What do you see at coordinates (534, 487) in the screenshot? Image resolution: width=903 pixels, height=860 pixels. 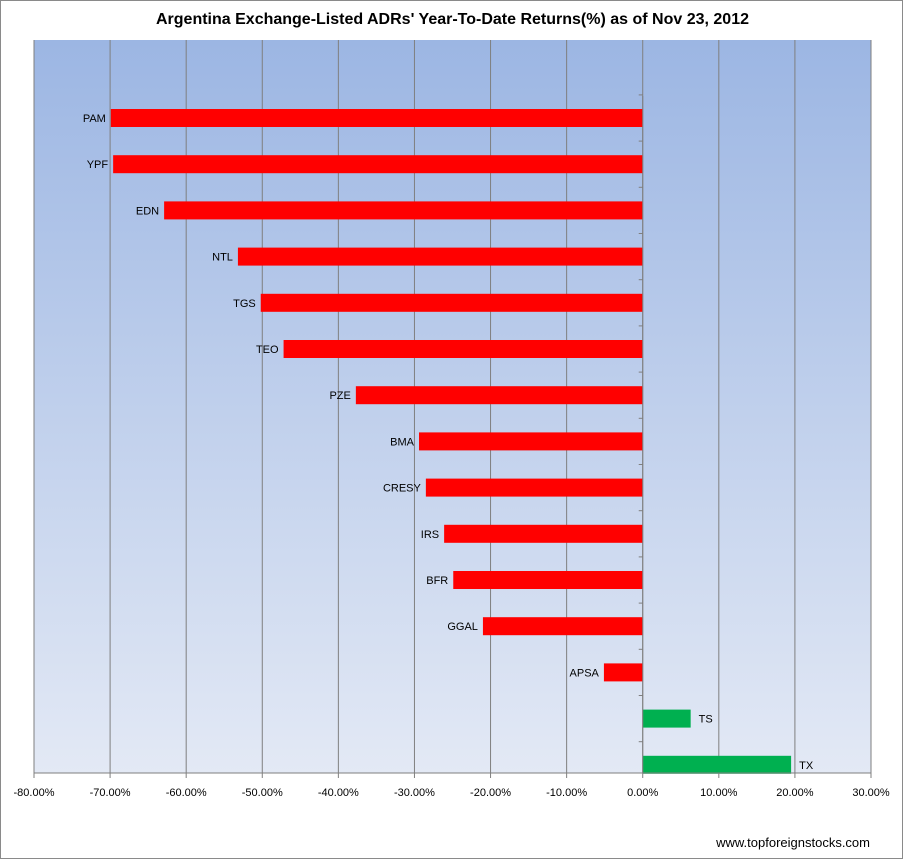 I see `bar-cresy` at bounding box center [534, 487].